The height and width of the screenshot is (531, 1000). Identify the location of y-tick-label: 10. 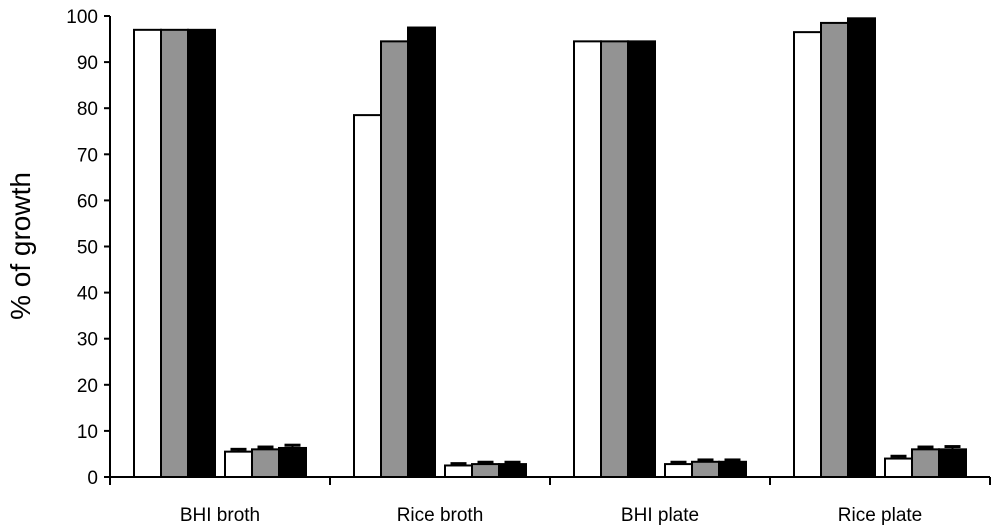
(87, 432).